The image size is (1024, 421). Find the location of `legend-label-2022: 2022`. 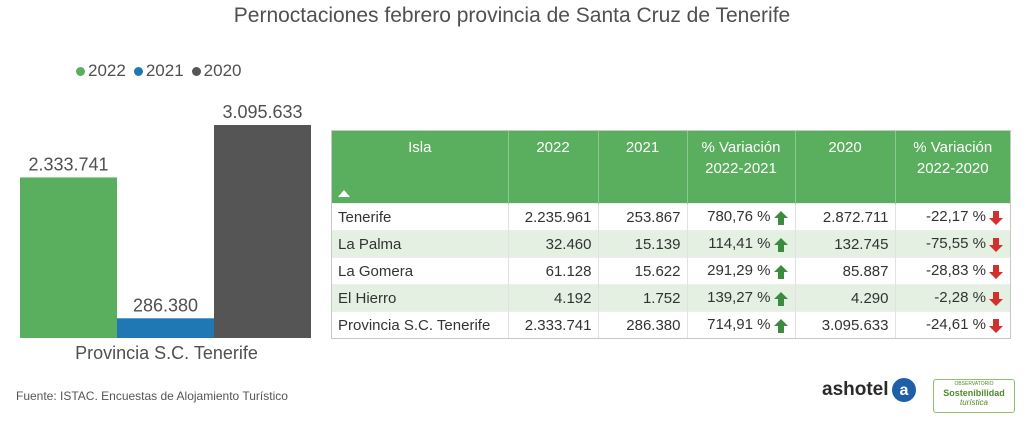

legend-label-2022: 2022 is located at coordinates (107, 70).